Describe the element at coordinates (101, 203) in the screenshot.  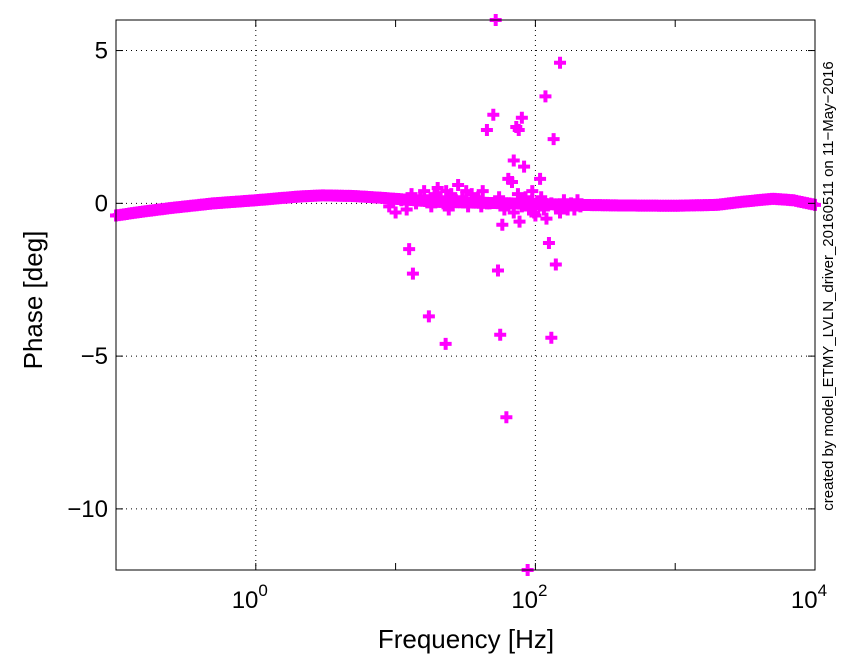
I see `y-tick-label: 0` at that location.